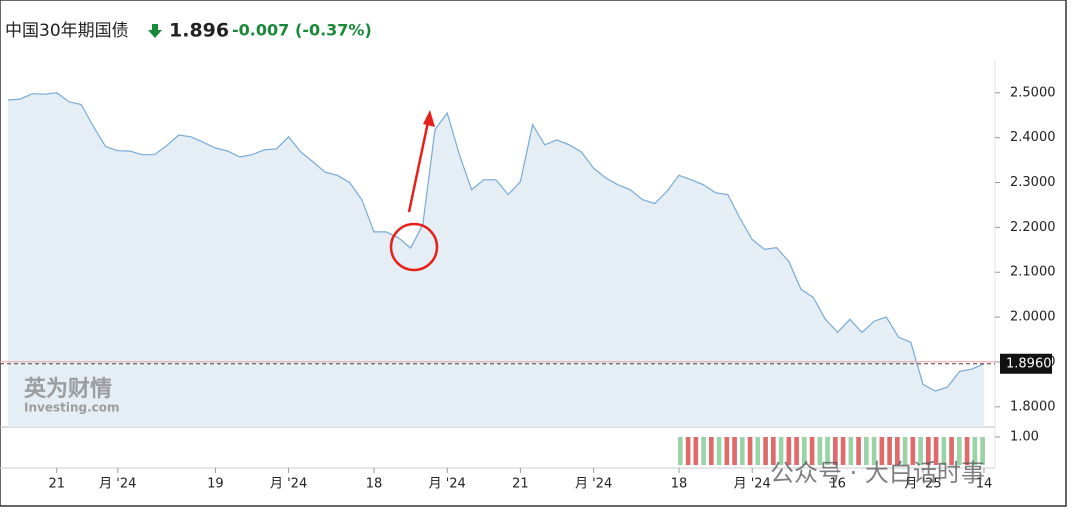  I want to click on last-price-label: 1.8960, so click(1029, 363).